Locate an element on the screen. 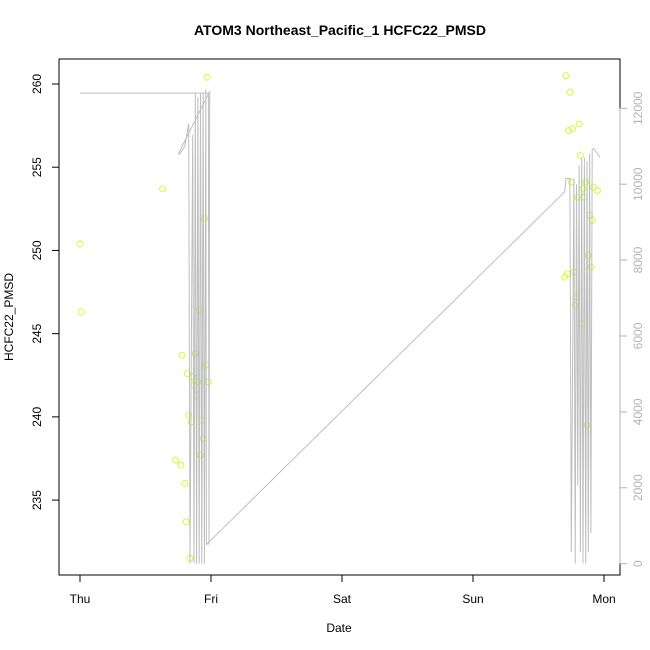  y2-tick-label: 8000 is located at coordinates (638, 259).